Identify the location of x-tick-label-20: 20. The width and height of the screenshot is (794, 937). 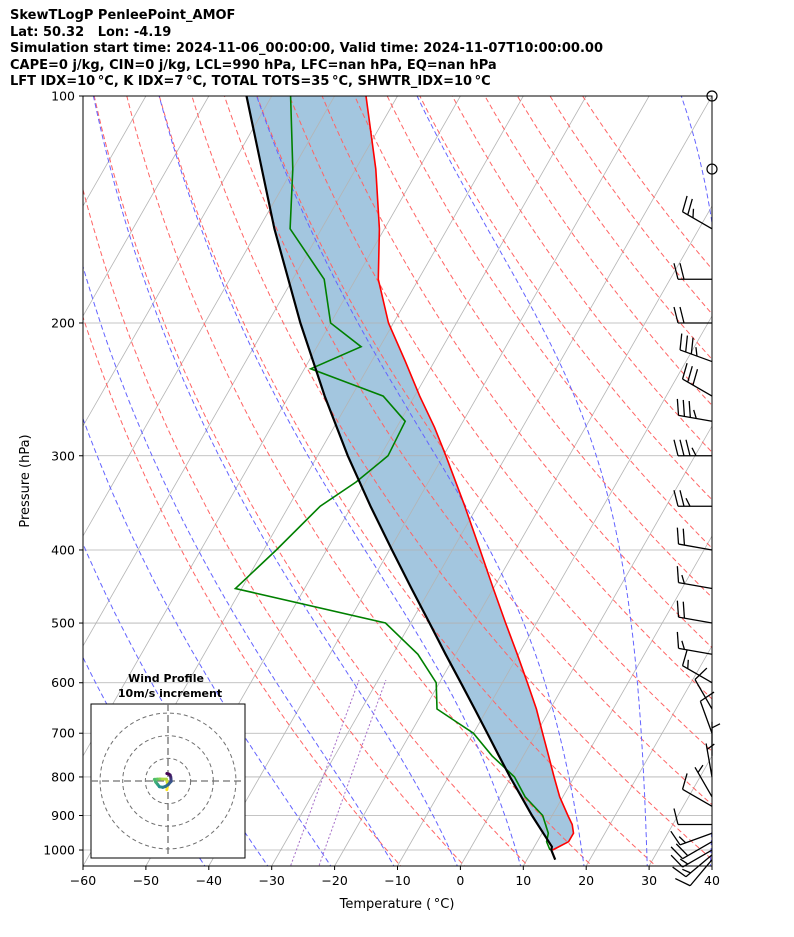
(586, 880).